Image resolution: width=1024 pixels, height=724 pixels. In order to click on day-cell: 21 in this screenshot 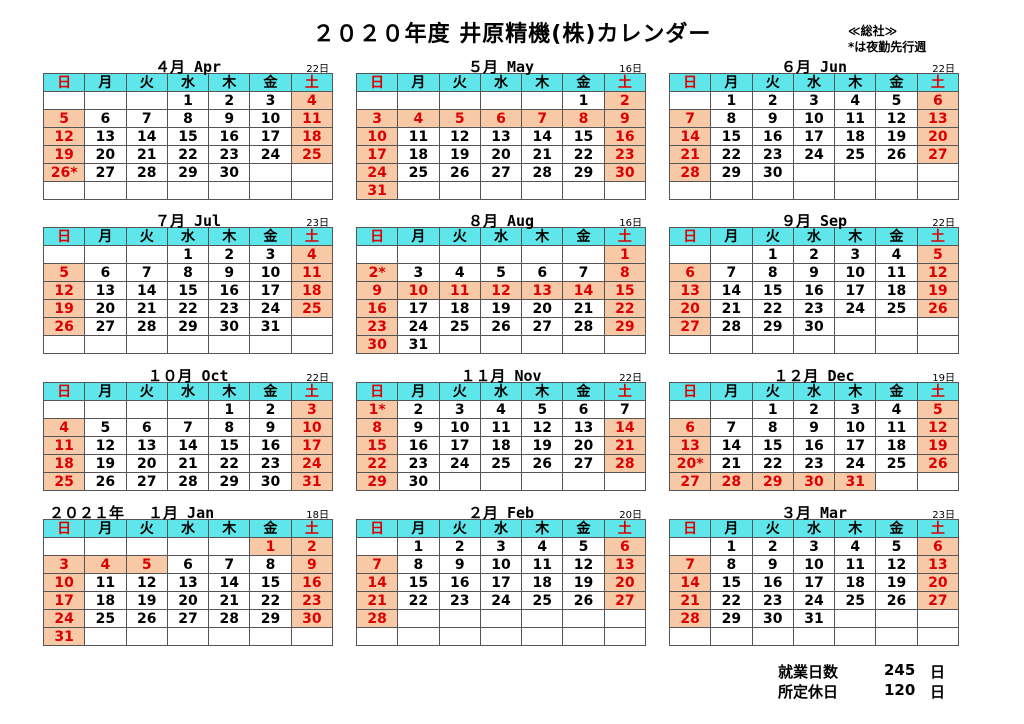, I will do `click(690, 600)`.